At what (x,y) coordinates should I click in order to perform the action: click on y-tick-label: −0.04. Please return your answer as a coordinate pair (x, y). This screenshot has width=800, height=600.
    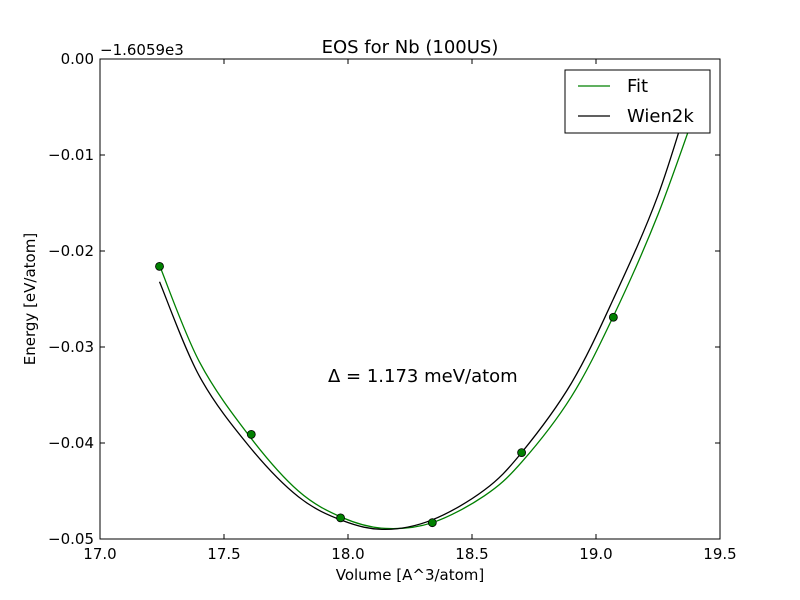
    Looking at the image, I should click on (71, 443).